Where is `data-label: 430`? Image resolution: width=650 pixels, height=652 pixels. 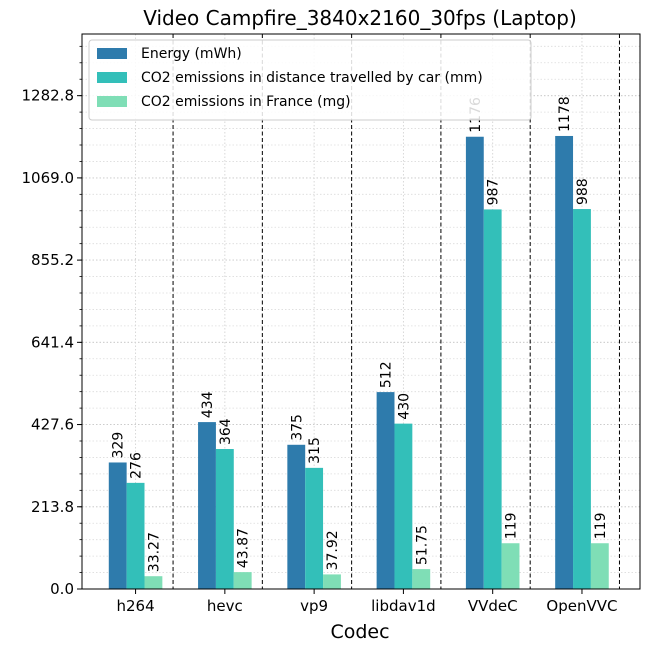
data-label: 430 is located at coordinates (404, 406).